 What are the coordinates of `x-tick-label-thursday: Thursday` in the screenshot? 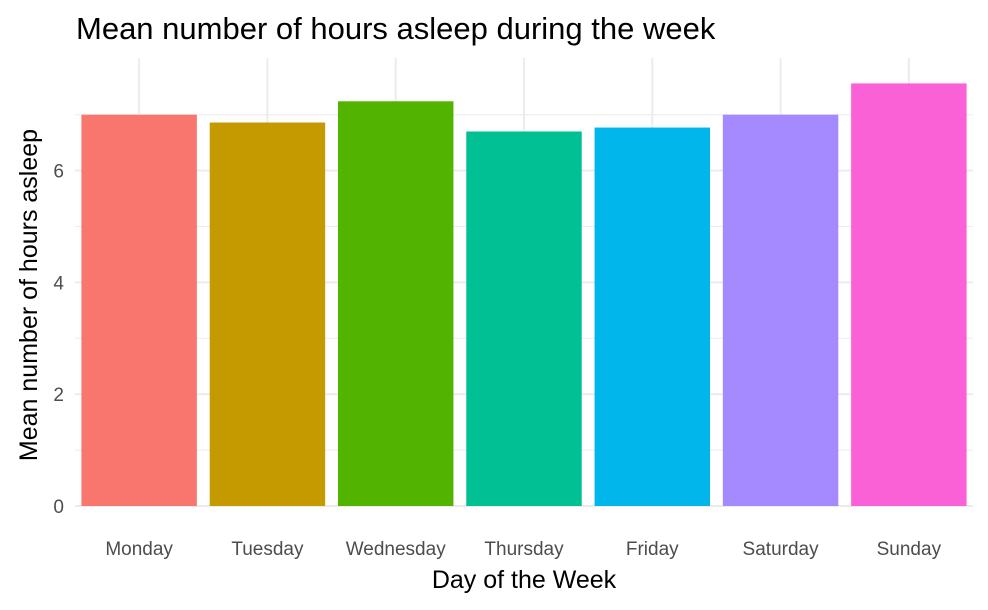 It's located at (524, 549).